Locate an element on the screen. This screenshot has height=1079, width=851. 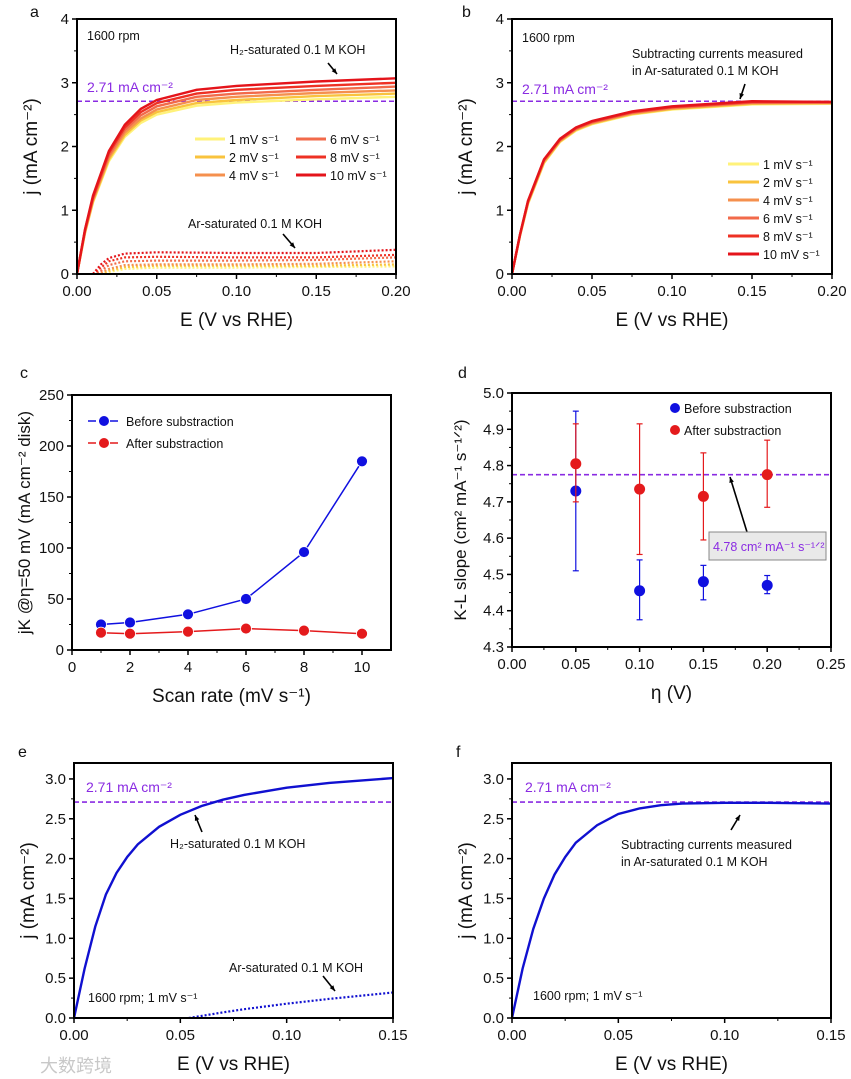
panel-b: b is located at coordinates (647, 141).